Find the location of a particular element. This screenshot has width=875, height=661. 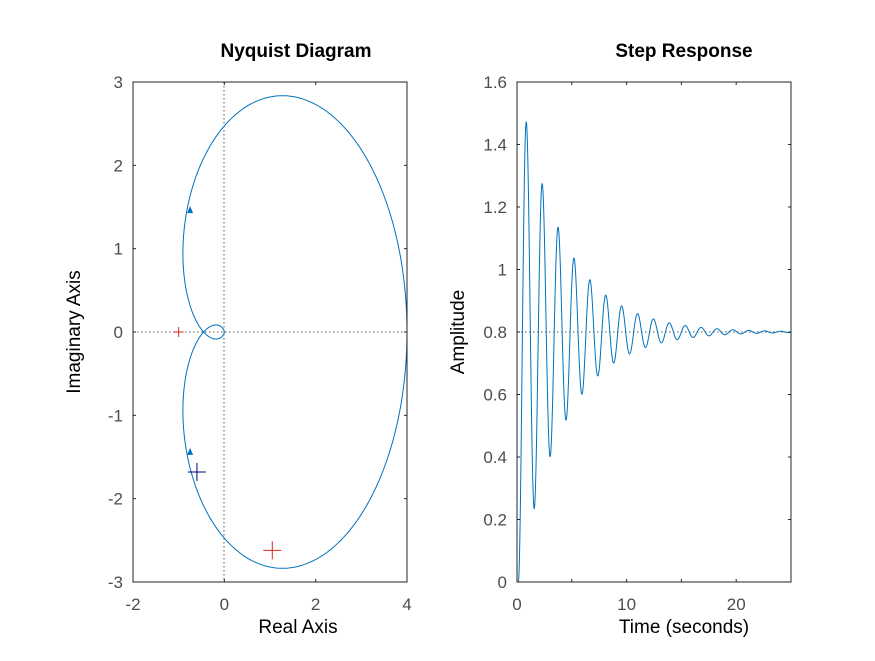

critical-point-marker is located at coordinates (178, 332).